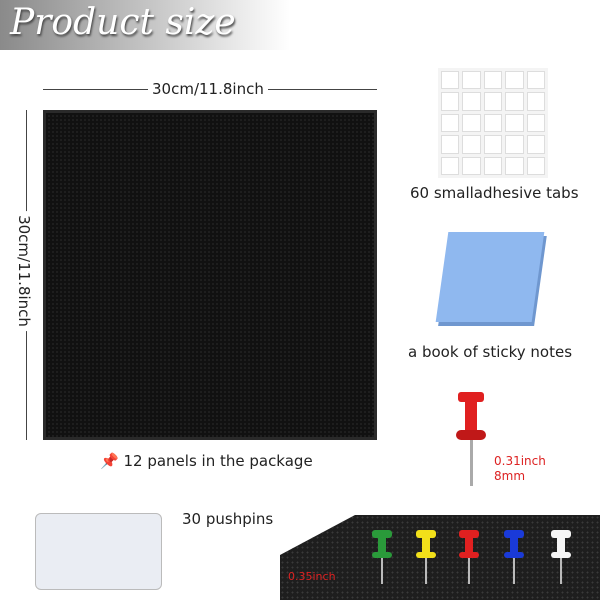 The height and width of the screenshot is (600, 600). I want to click on header-banner: Product size, so click(145, 25).